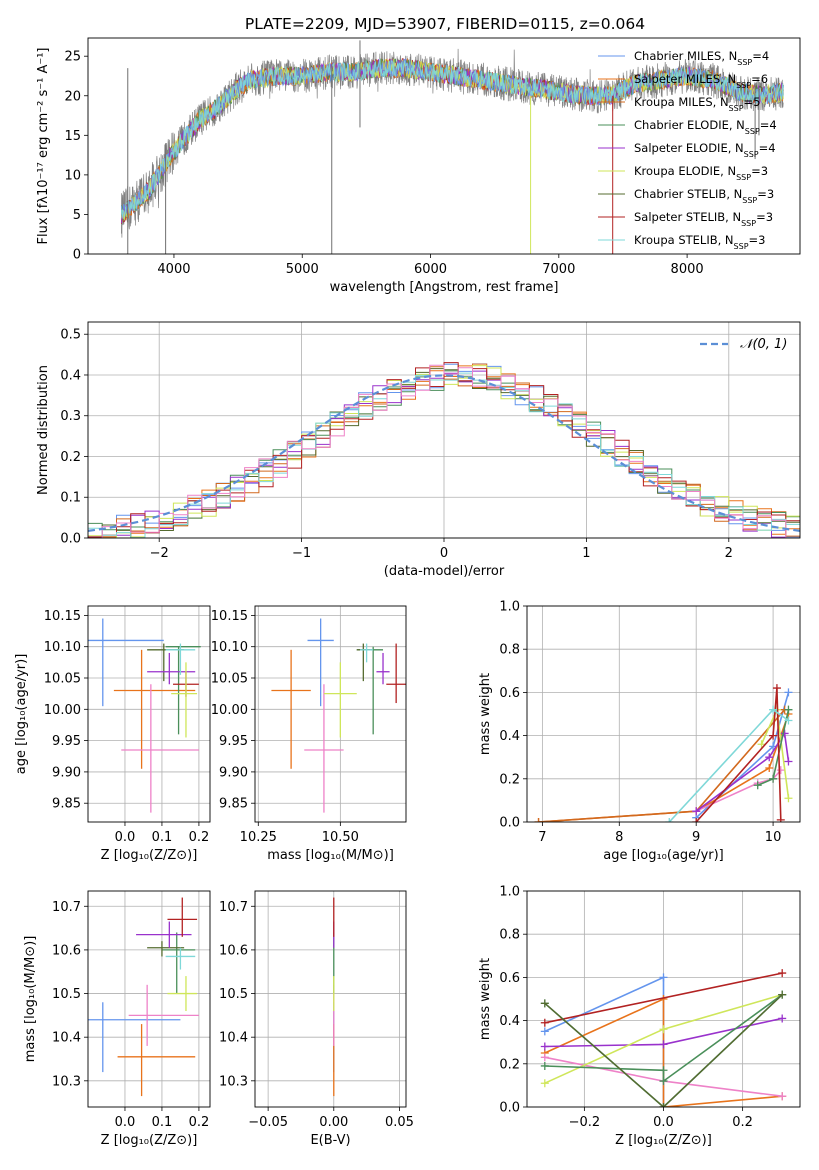  What do you see at coordinates (586, 553) in the screenshot?
I see `residuals-xtick-label: 1` at bounding box center [586, 553].